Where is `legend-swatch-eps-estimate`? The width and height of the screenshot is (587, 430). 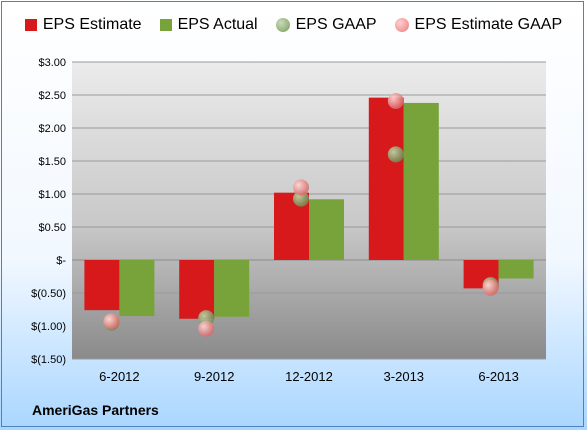
legend-swatch-eps-estimate is located at coordinates (30, 25).